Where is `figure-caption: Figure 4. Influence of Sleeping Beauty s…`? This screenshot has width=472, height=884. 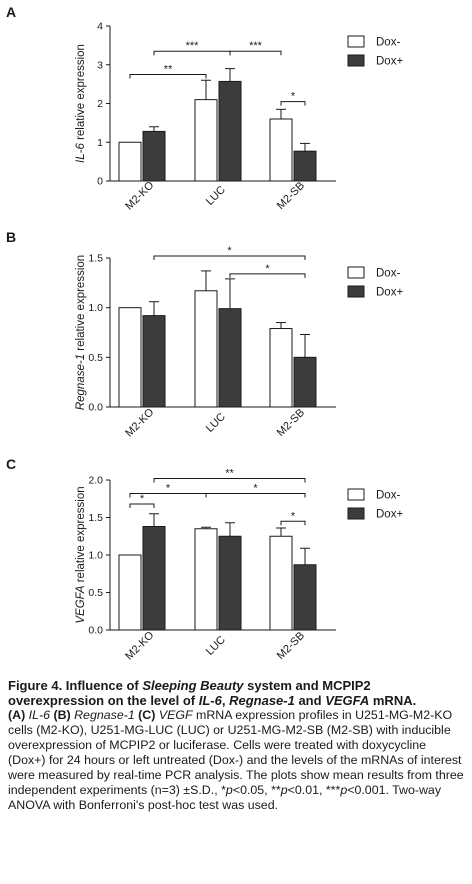
figure-caption: Figure 4. Influence of Sleeping Beauty s… is located at coordinates (237, 745).